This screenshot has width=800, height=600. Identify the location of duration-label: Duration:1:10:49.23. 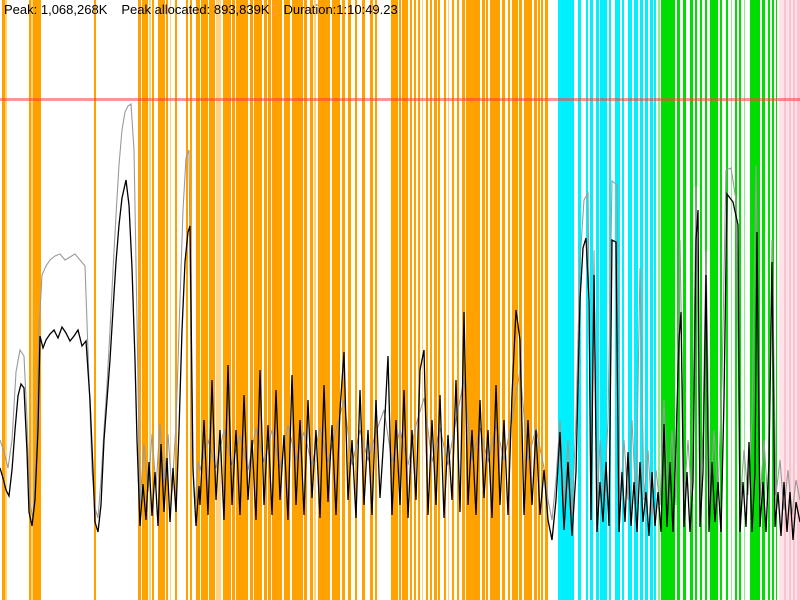
(340, 9).